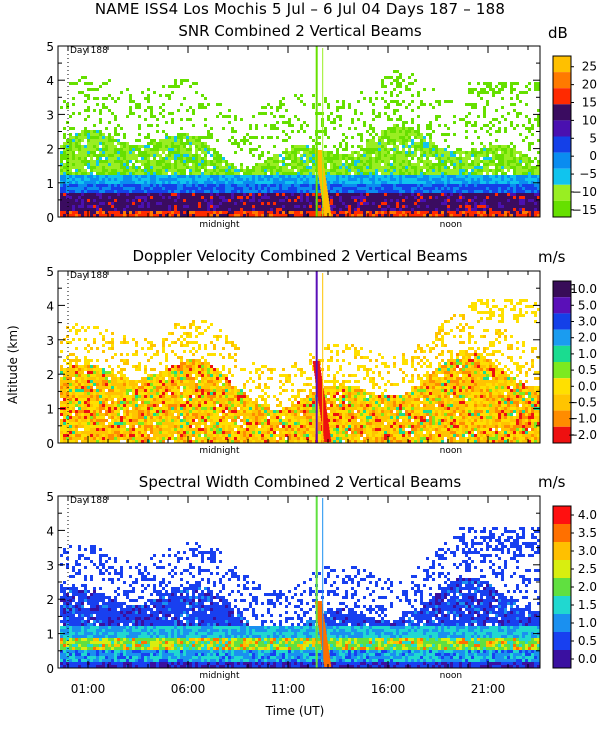  Describe the element at coordinates (552, 257) in the screenshot. I see `velocity-unit-label: m/s` at that location.